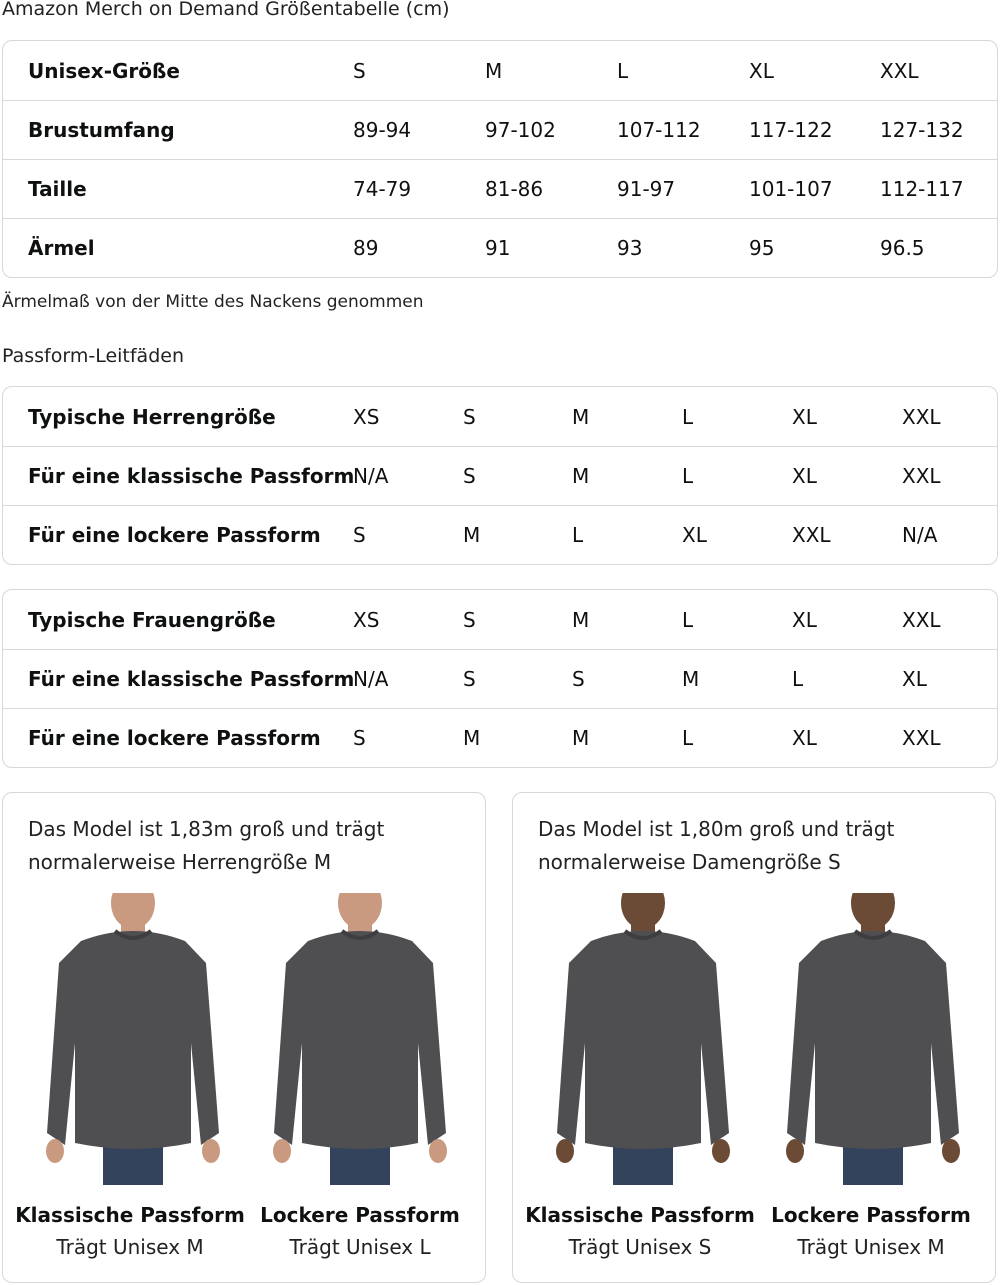 This screenshot has width=1000, height=1285. Describe the element at coordinates (180, 862) in the screenshot. I see `caption: normalerweise Herrengröße M` at that location.